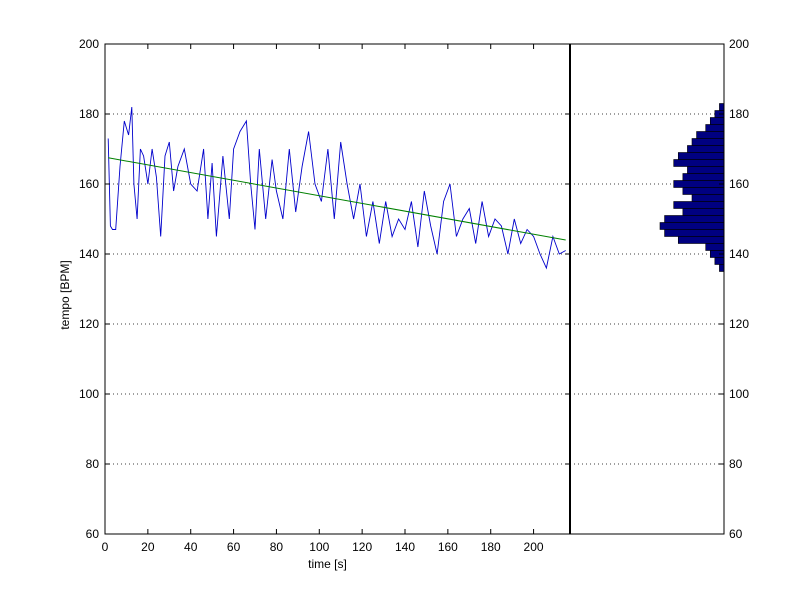 The width and height of the screenshot is (801, 600). I want to click on histogram-y-tick-label: 80, so click(736, 464).